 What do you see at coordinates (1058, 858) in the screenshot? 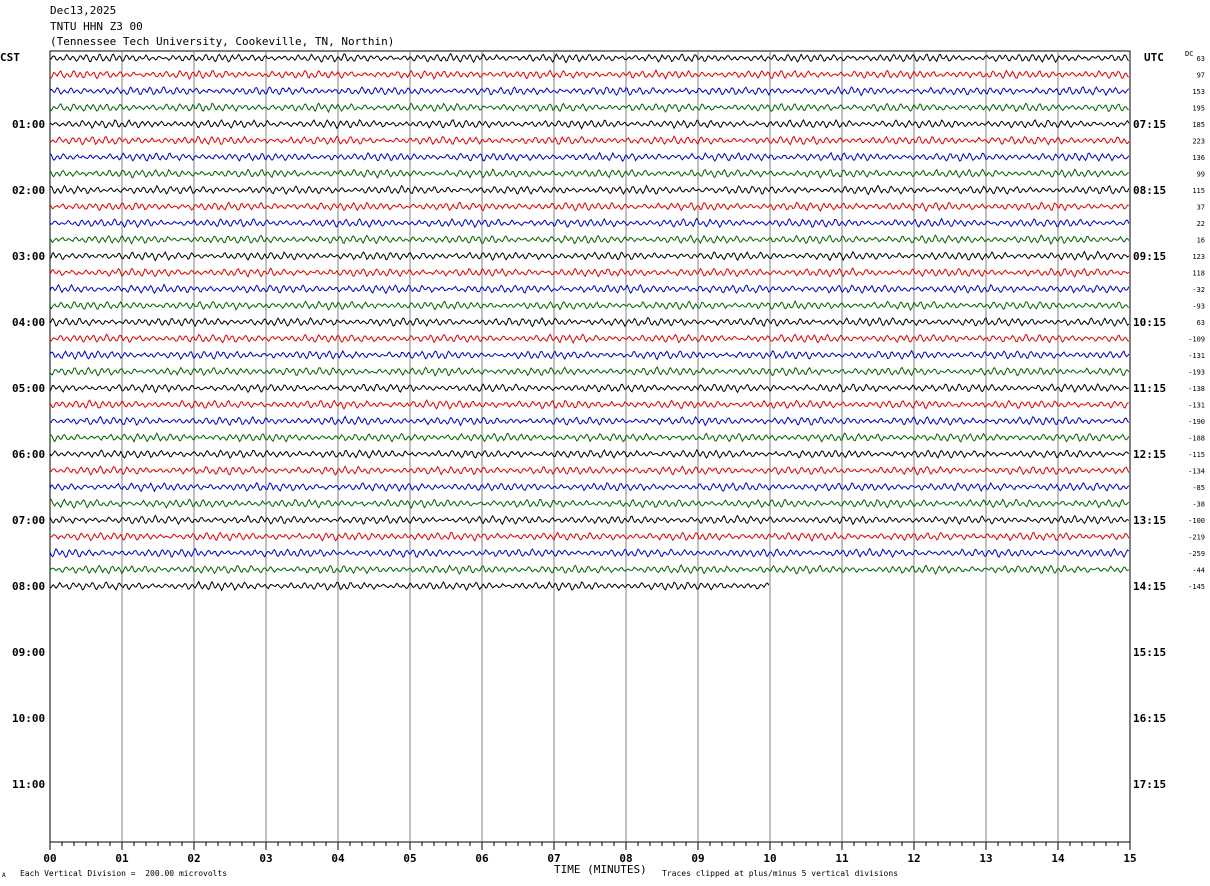
I see `x-tick-label: 14` at bounding box center [1058, 858].